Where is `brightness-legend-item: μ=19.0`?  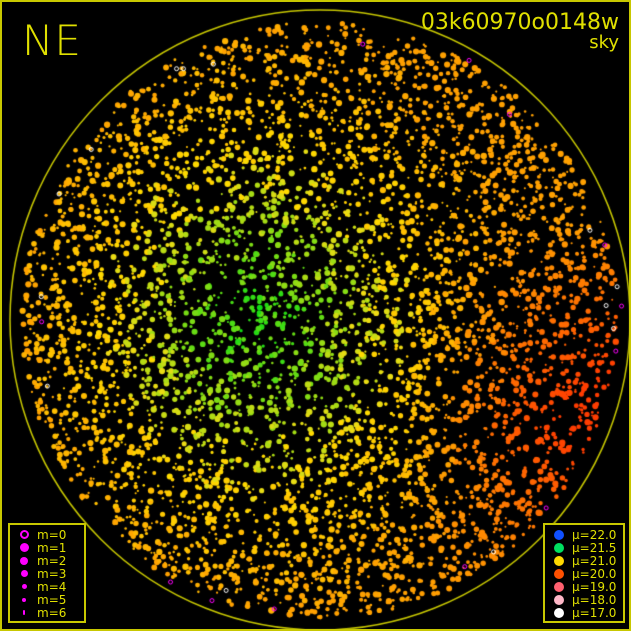 brightness-legend-item: μ=19.0 is located at coordinates (584, 586).